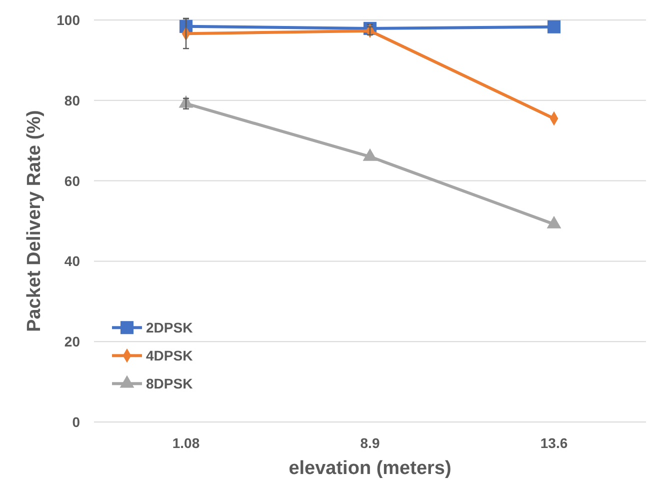 Image resolution: width=652 pixels, height=486 pixels. Describe the element at coordinates (554, 443) in the screenshot. I see `x-tick-label: 13.6` at that location.